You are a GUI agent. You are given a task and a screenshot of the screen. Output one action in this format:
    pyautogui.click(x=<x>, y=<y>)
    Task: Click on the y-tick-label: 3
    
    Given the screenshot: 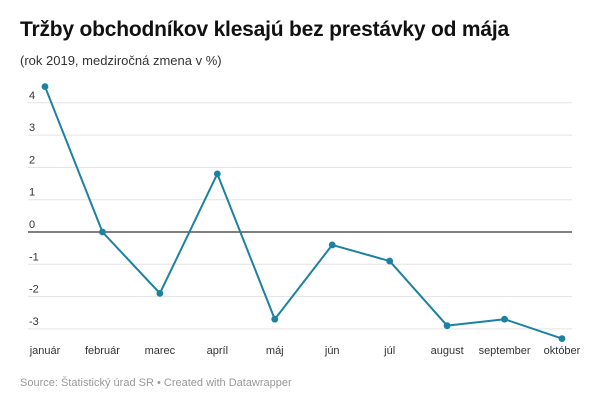 What is the action you would take?
    pyautogui.click(x=32, y=128)
    